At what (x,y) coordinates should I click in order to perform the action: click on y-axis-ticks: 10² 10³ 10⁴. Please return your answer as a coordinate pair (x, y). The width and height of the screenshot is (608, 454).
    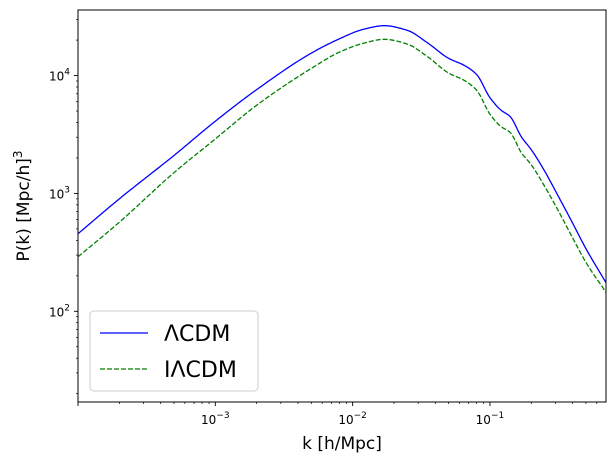
    Looking at the image, I should click on (63, 206).